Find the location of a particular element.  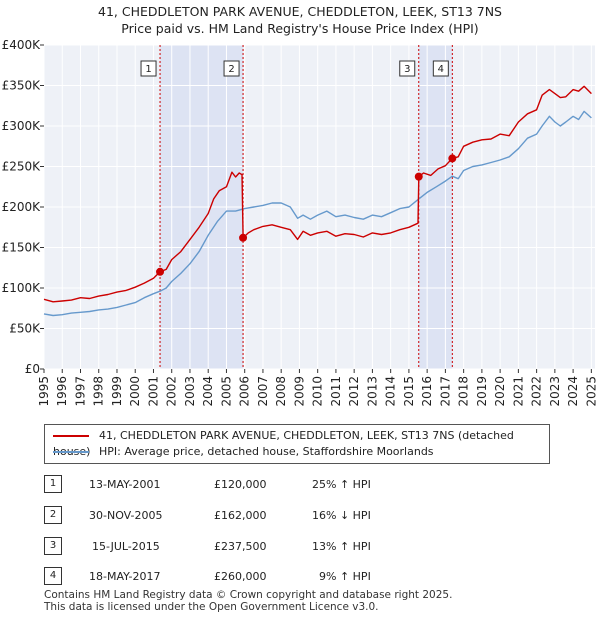

y-tick-label: £300K is located at coordinates (22, 126).